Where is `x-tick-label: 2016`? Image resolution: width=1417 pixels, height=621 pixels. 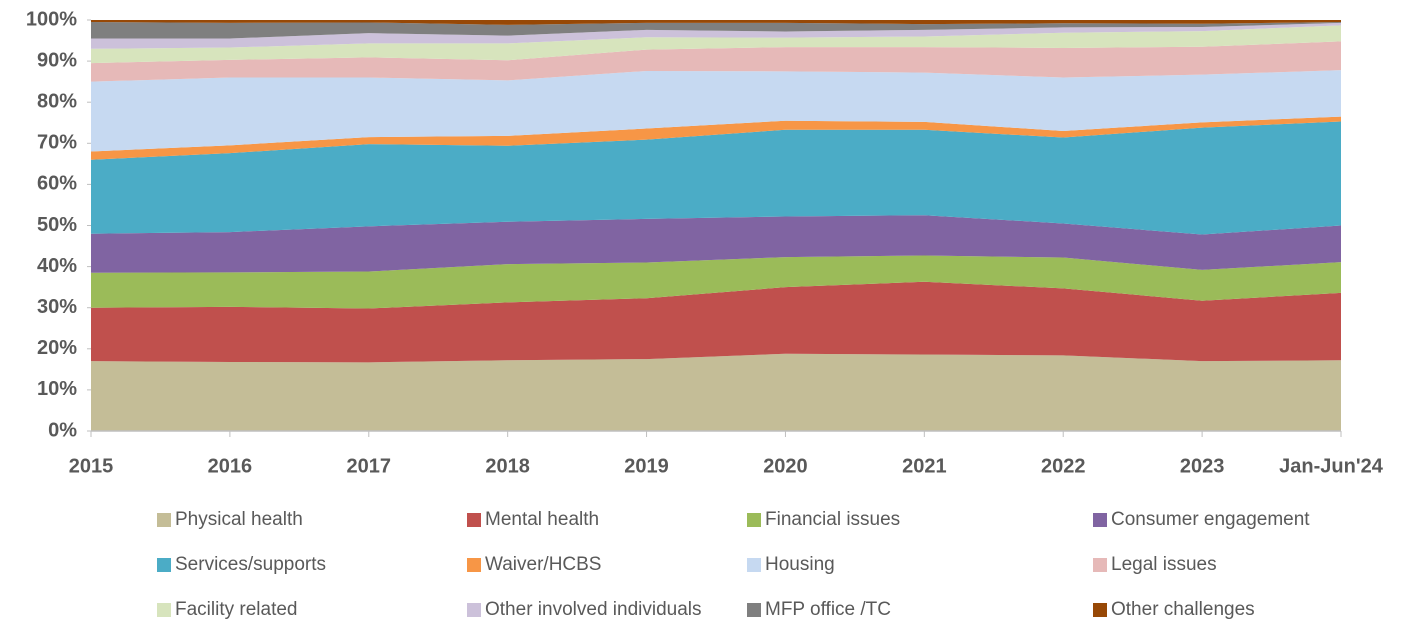
x-tick-label: 2016 is located at coordinates (230, 466).